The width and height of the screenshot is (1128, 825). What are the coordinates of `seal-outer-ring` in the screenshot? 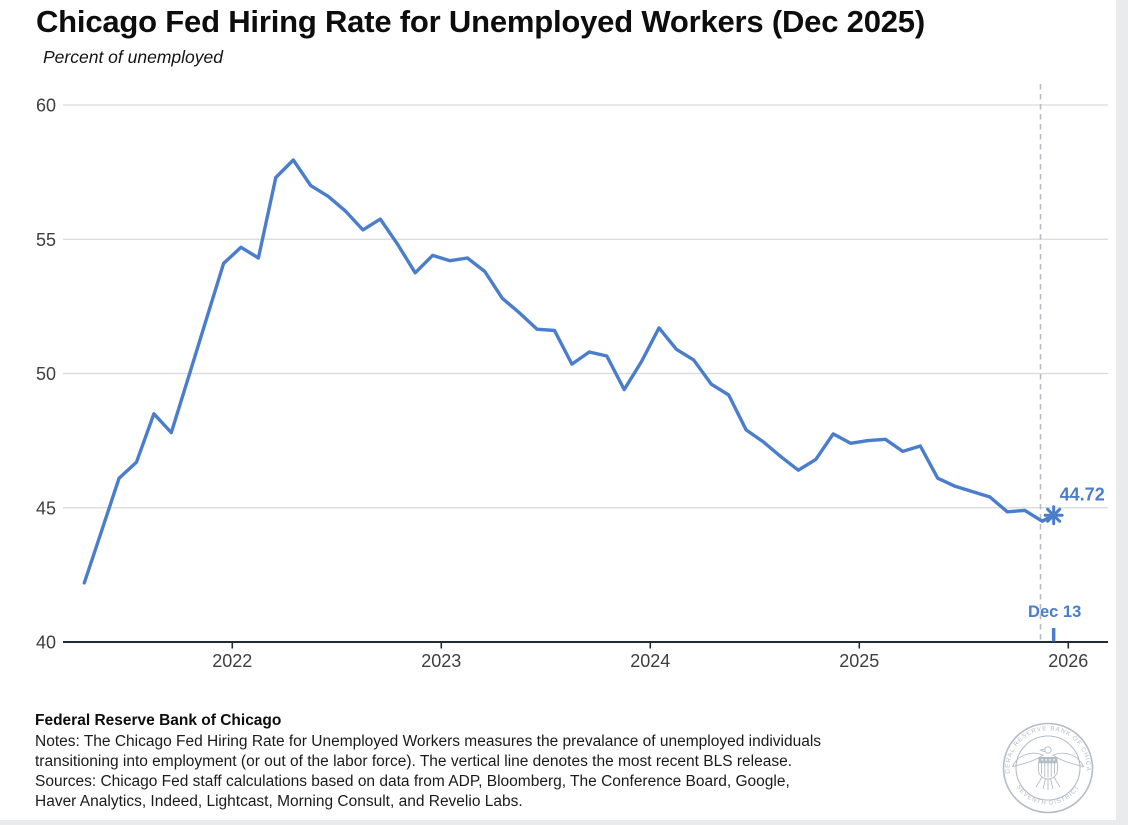 It's located at (1048, 768).